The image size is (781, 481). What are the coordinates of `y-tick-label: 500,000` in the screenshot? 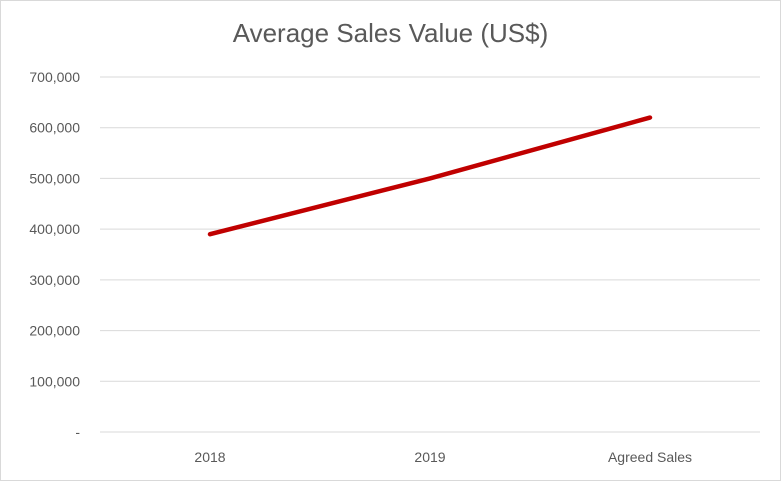 It's located at (54, 178).